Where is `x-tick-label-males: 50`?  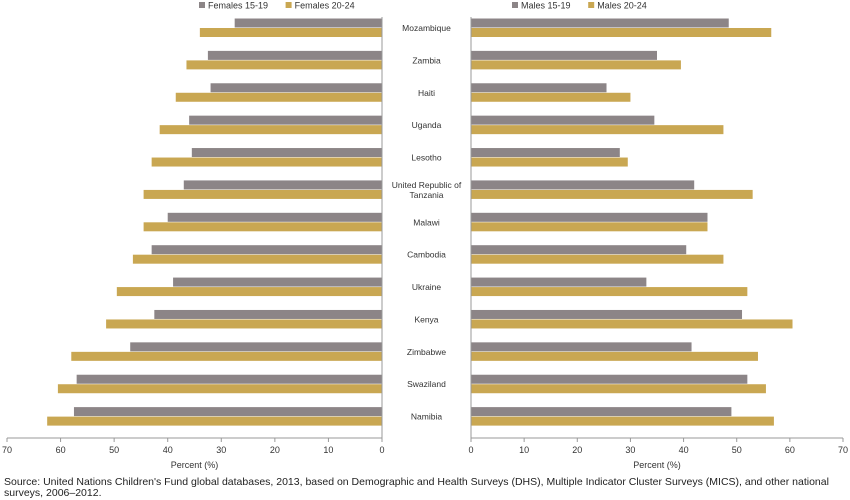
x-tick-label-males: 50 is located at coordinates (737, 450).